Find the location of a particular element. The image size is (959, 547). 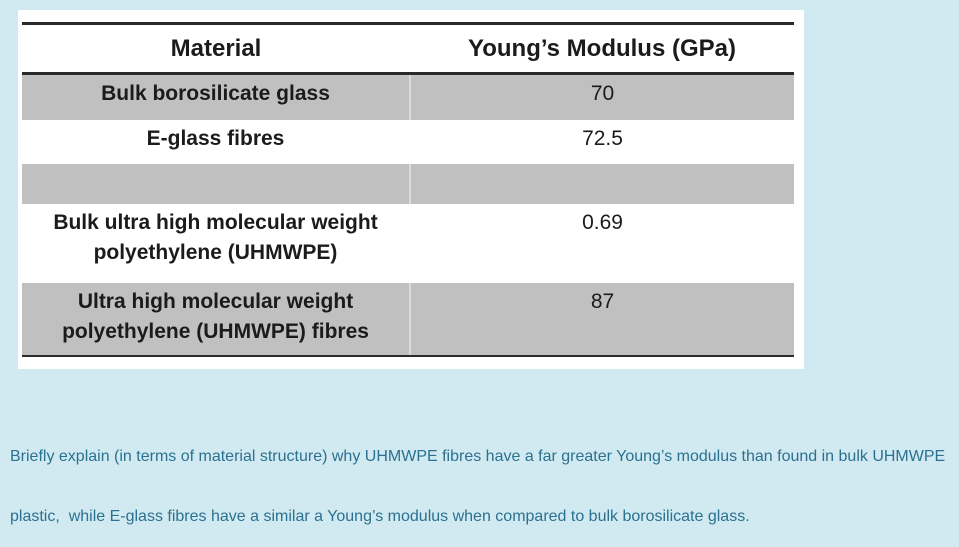

table-row is located at coordinates (408, 183).